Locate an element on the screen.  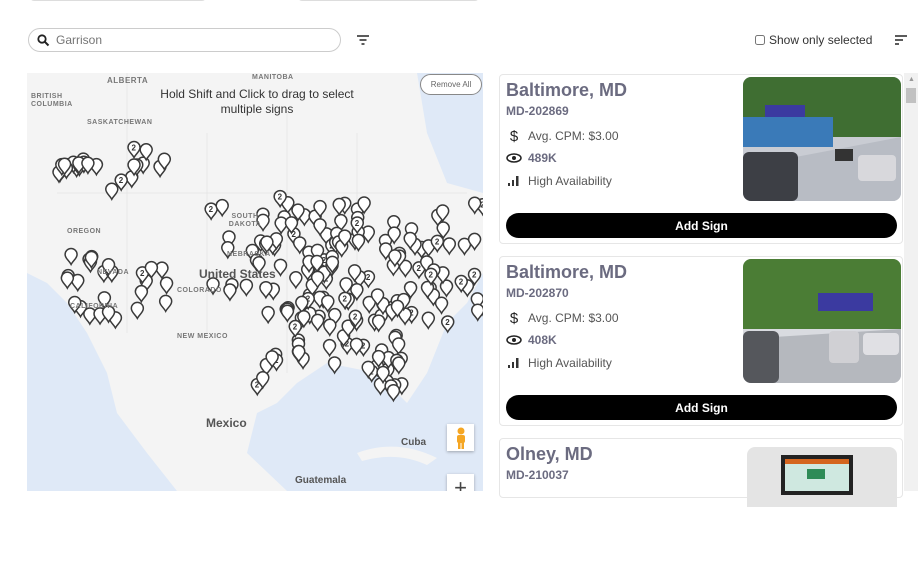
remove-all-button: Remove All is located at coordinates (451, 84).